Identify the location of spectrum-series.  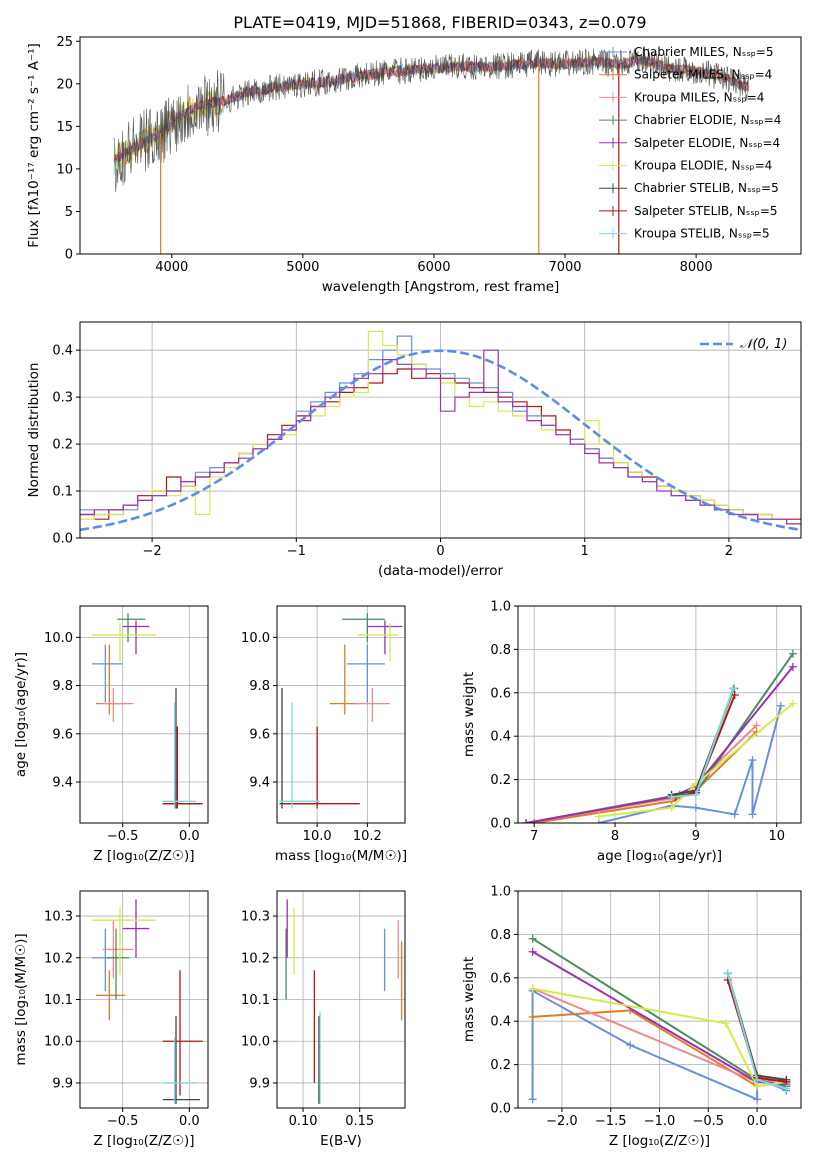
(431, 119).